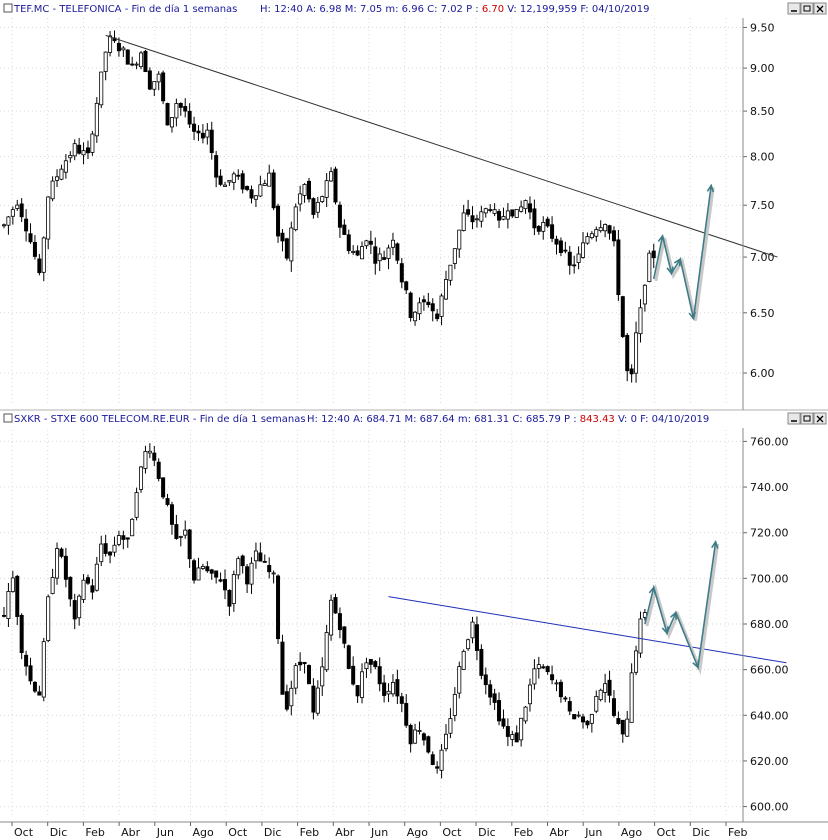 Image resolution: width=828 pixels, height=840 pixels. Describe the element at coordinates (762, 27) in the screenshot. I see `y-tick-label: 9.50` at that location.